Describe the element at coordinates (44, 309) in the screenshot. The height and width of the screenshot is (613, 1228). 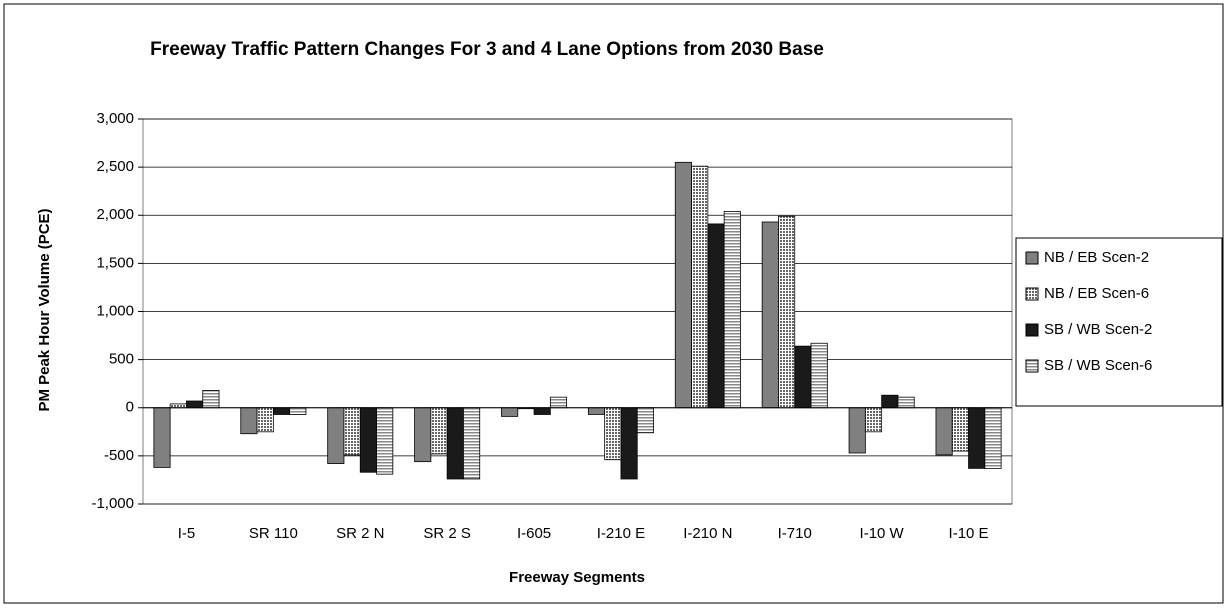
I see `y-axis-label: PM Peak Hour Volume (PCE)` at that location.